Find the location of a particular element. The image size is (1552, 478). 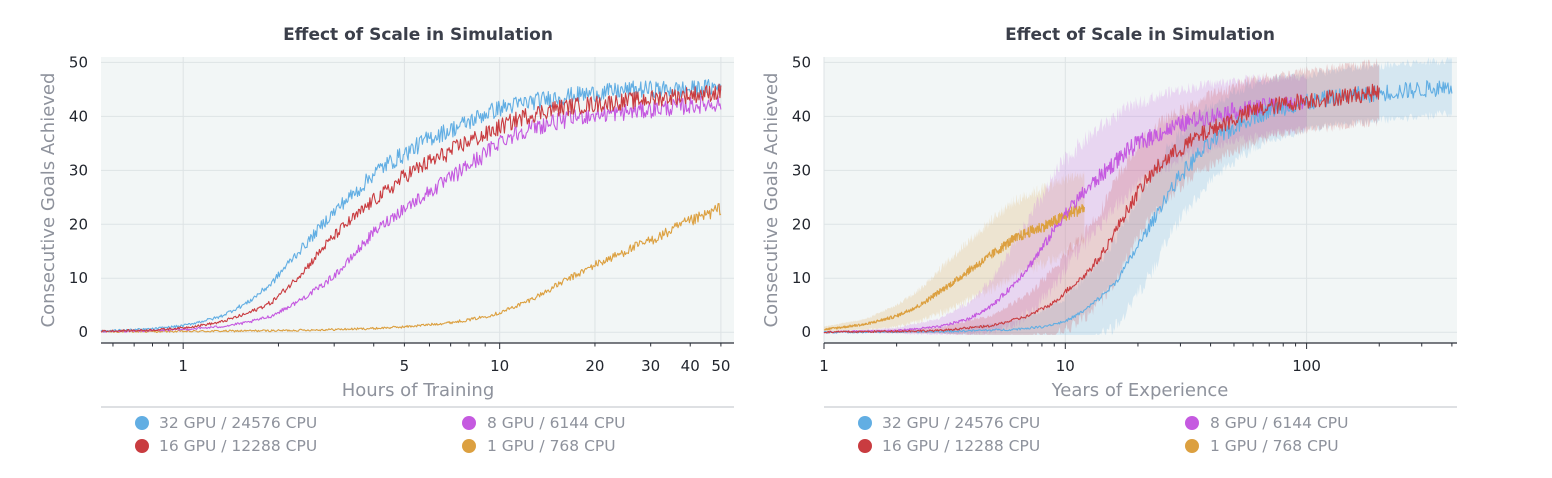

x-axis-label: Hours of Training is located at coordinates (418, 390).